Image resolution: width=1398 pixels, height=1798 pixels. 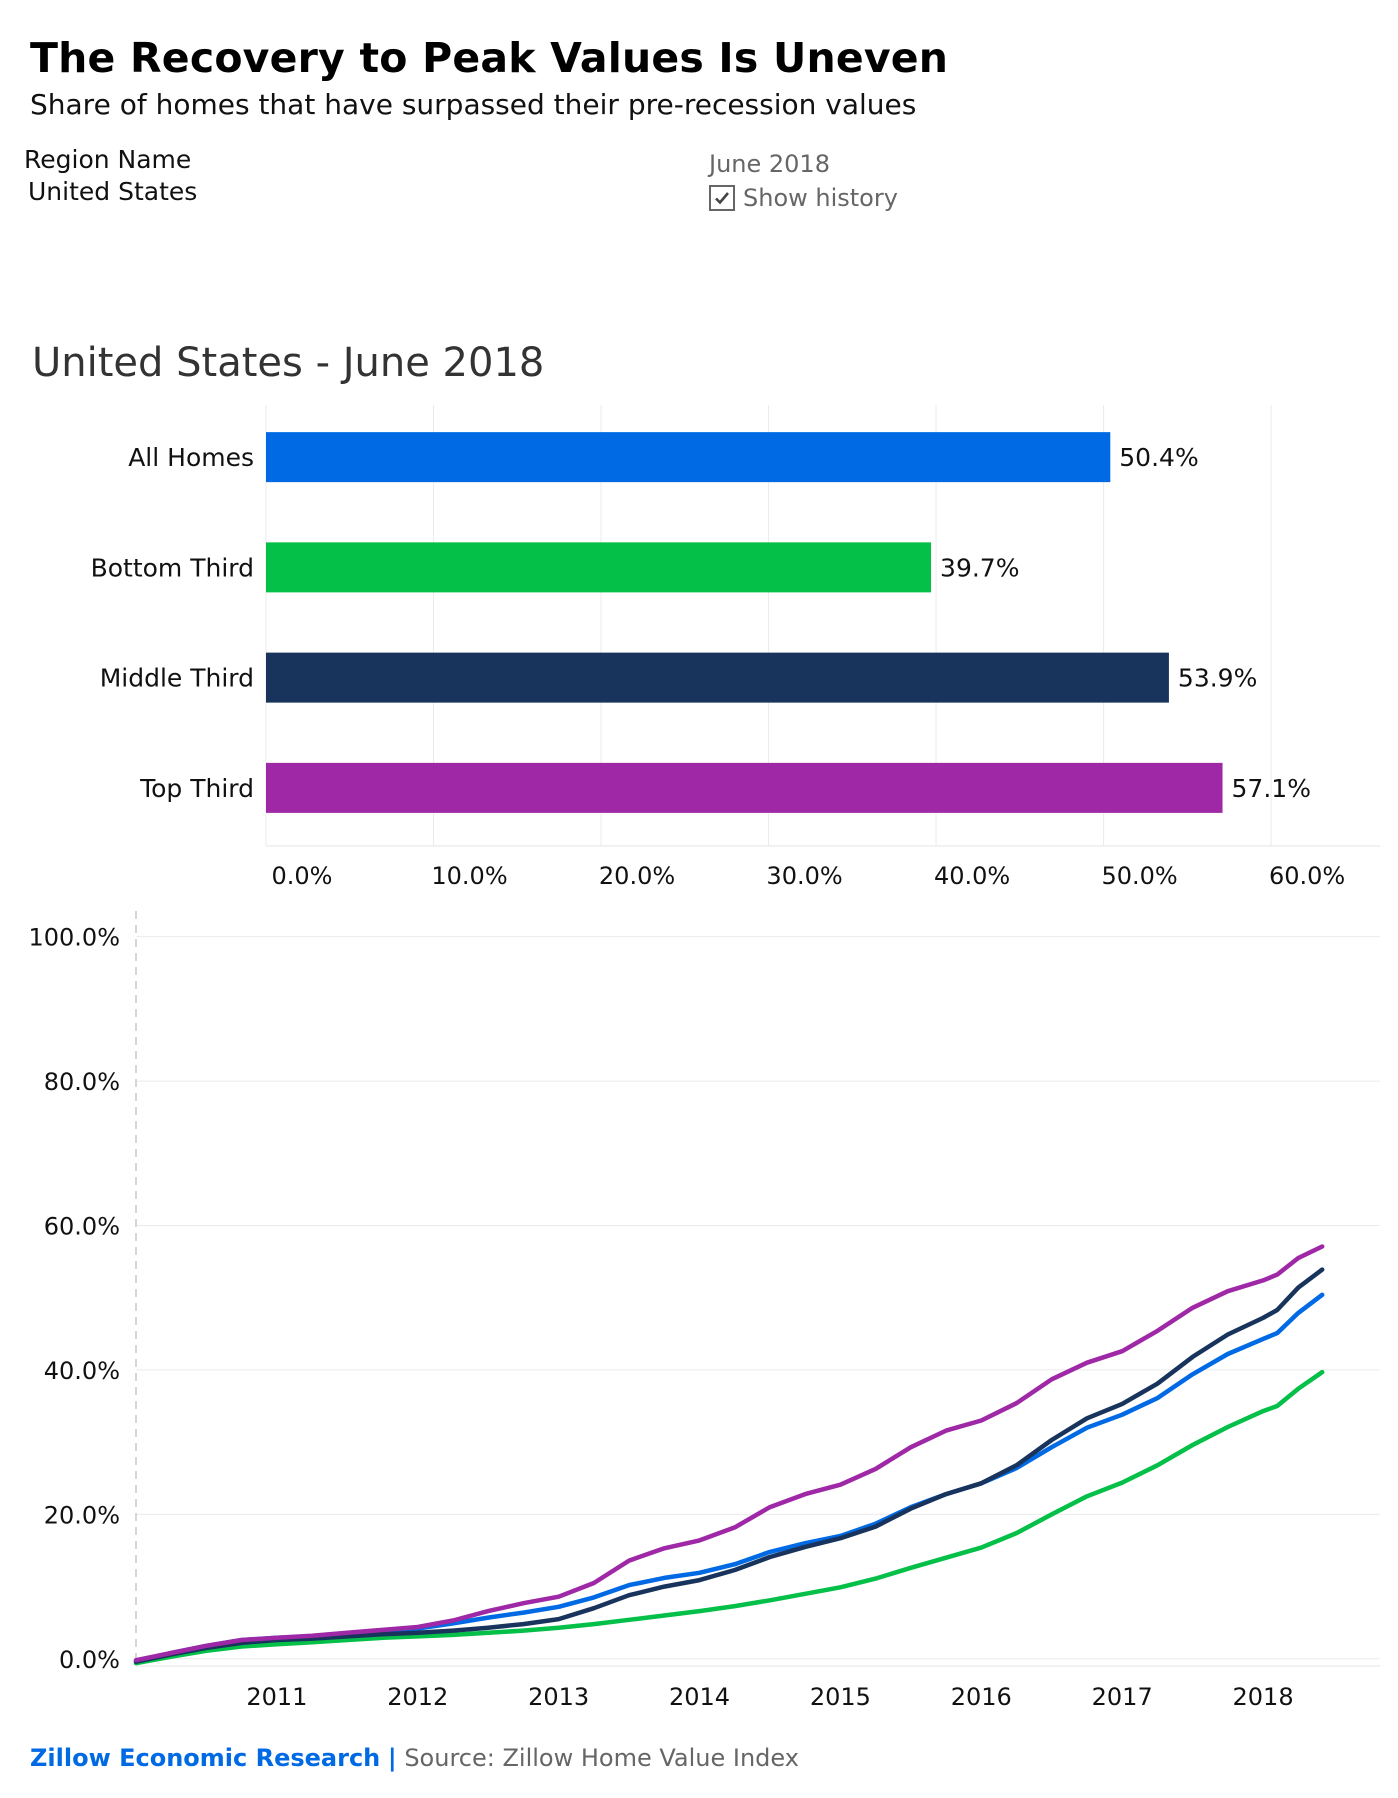 What do you see at coordinates (82, 1371) in the screenshot?
I see `line-y-tick-label: 40.0%` at bounding box center [82, 1371].